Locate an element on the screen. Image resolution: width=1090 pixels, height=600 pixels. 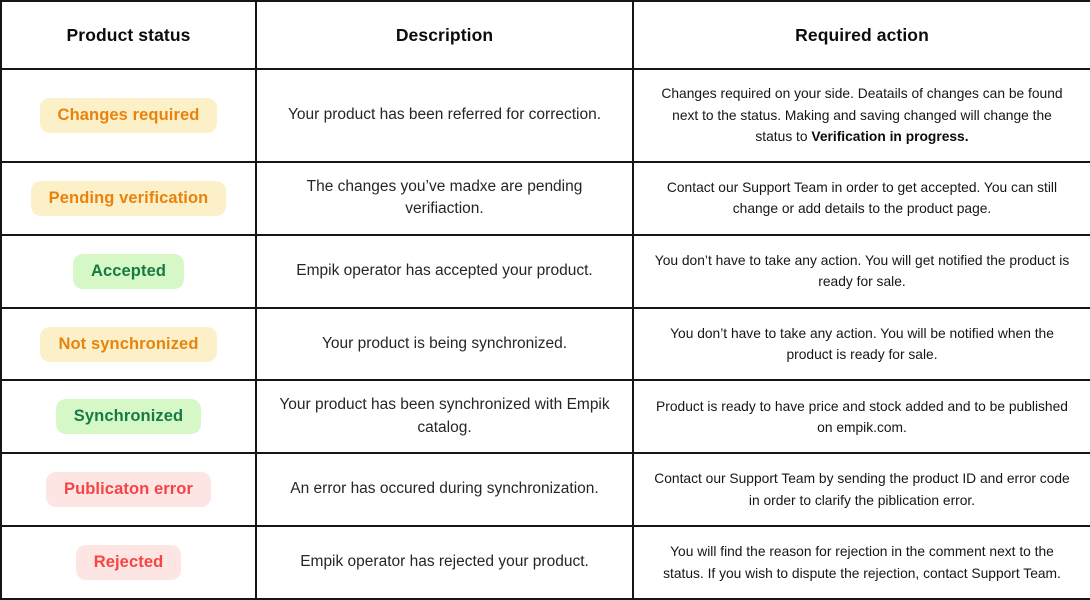
status-cell: Changes required is located at coordinates (128, 115).